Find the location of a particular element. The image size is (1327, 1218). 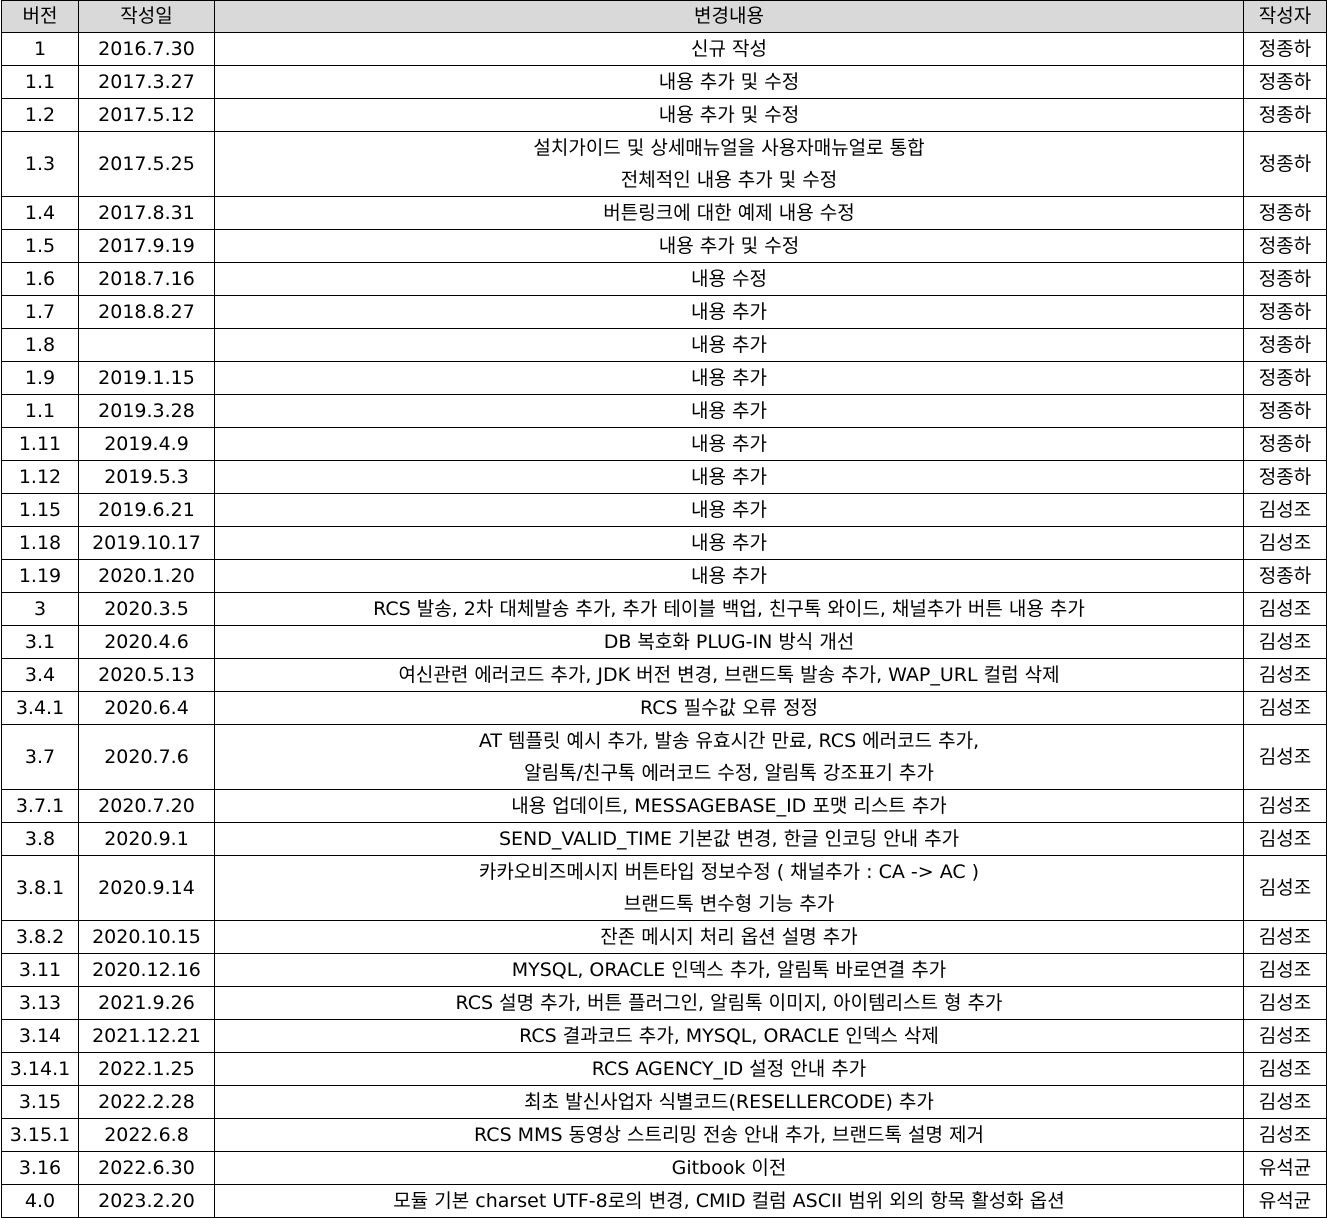

change-cell: RCS 결과코드 추가, MYSQL, ORACLE 인덱스 삭제 is located at coordinates (729, 1036).